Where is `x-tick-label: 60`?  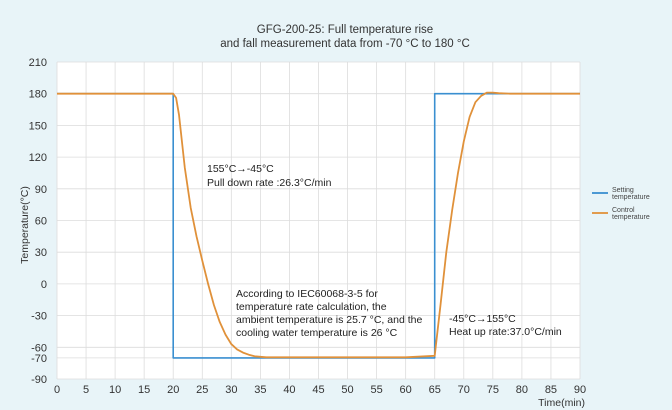
x-tick-label: 60 is located at coordinates (406, 390).